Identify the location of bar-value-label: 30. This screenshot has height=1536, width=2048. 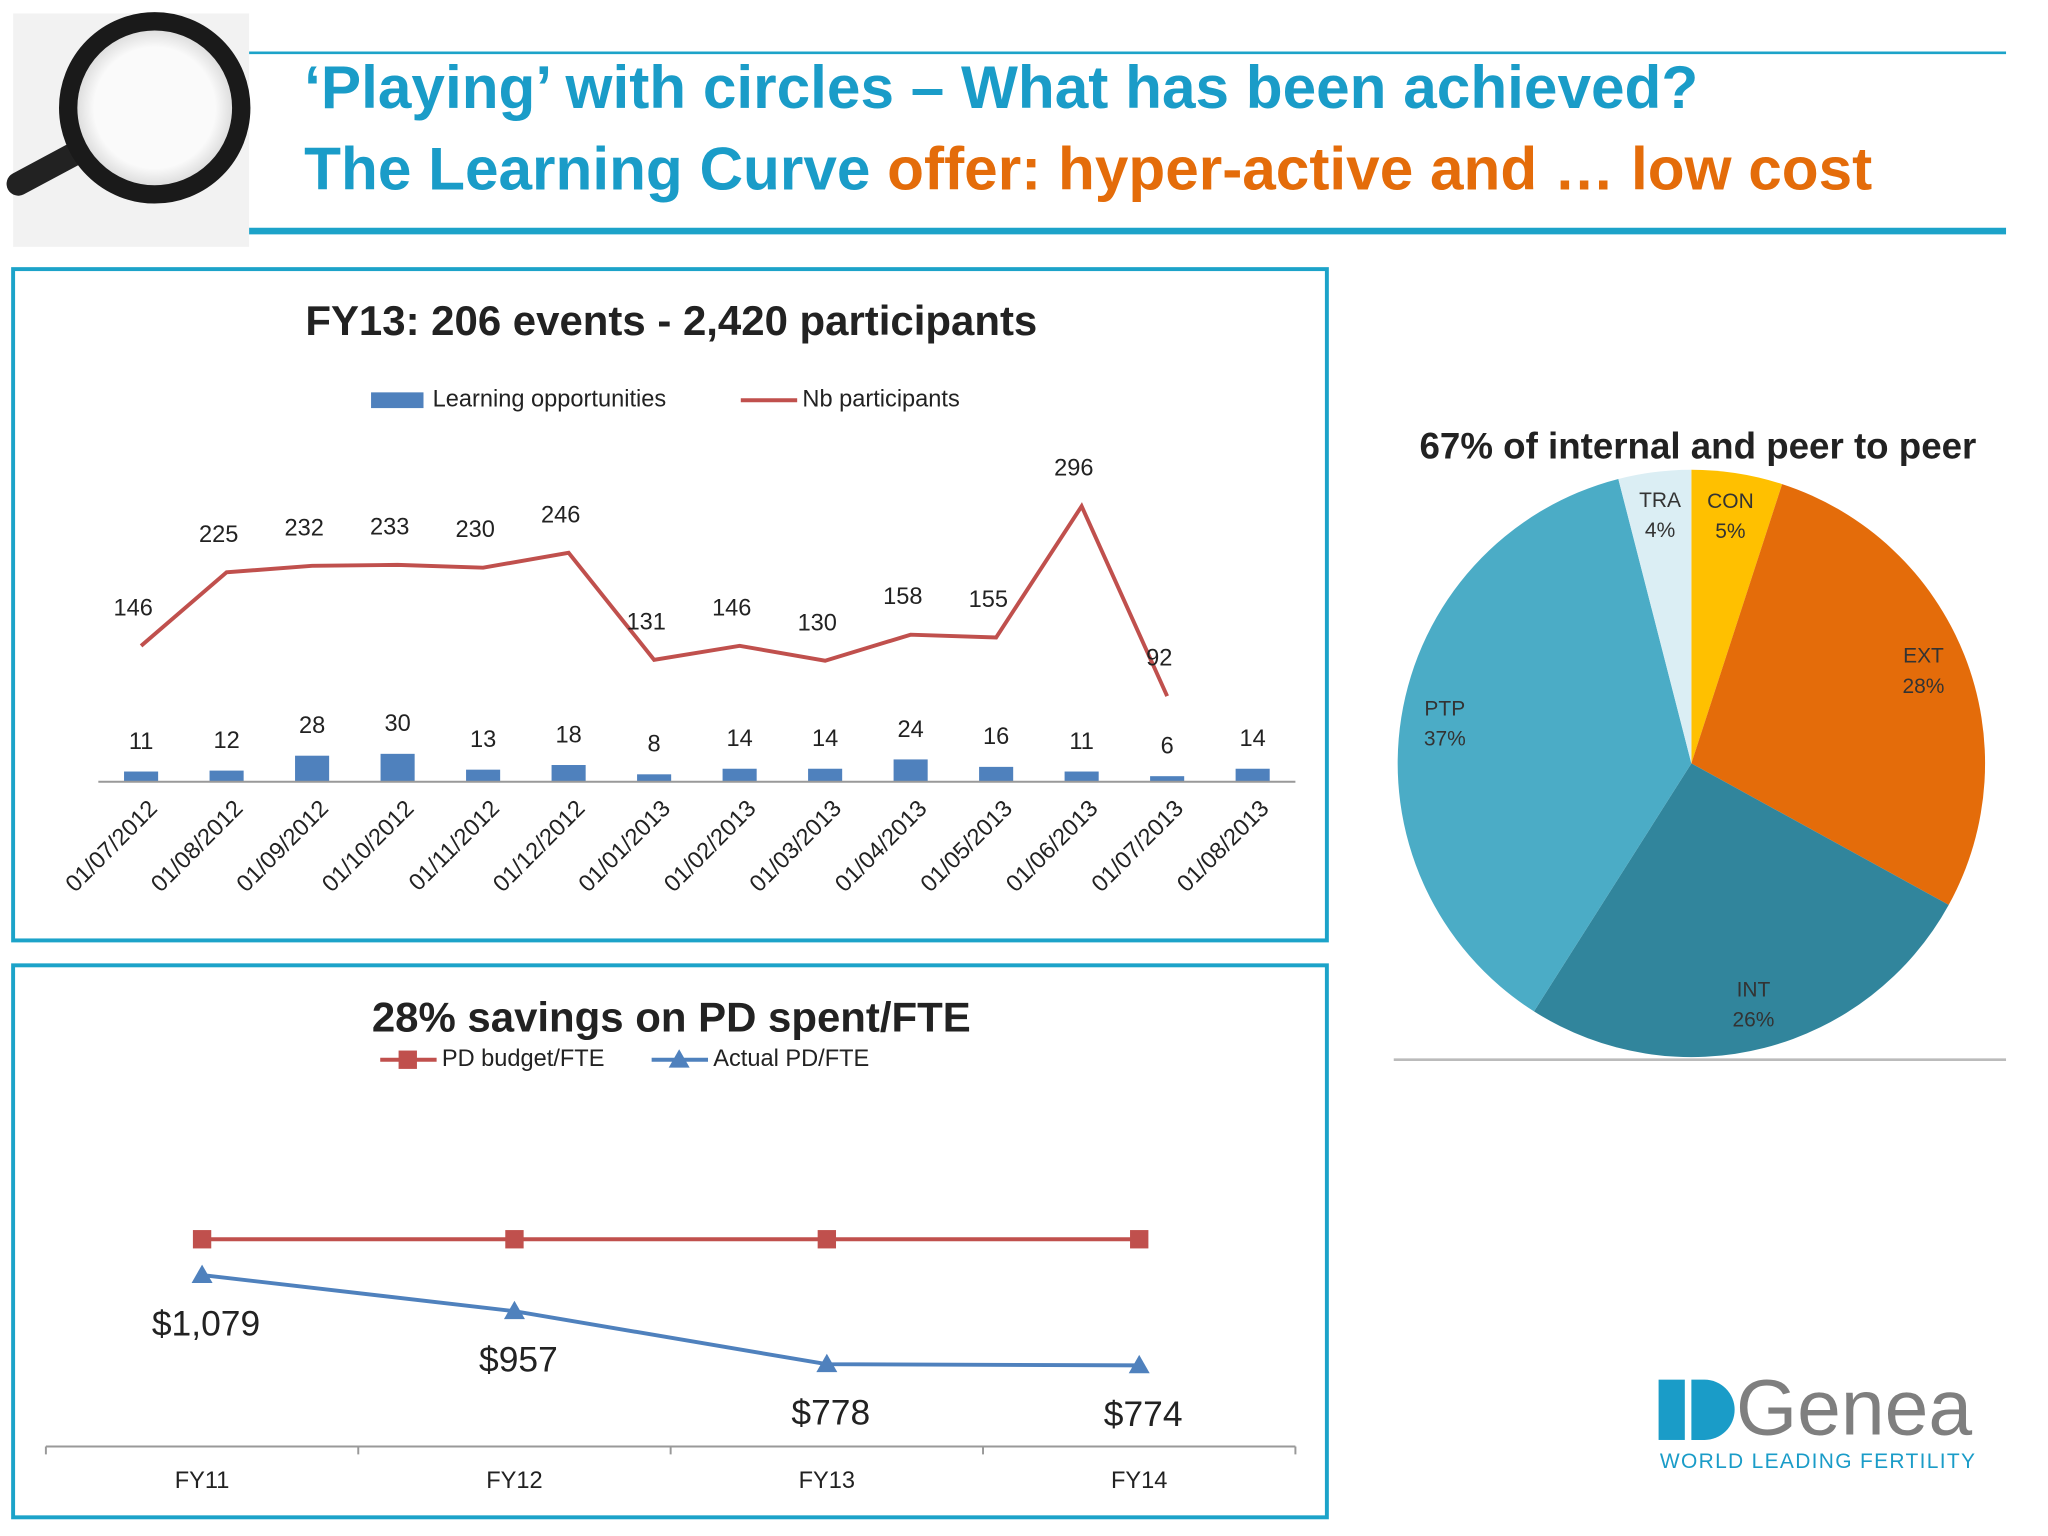
(397, 724).